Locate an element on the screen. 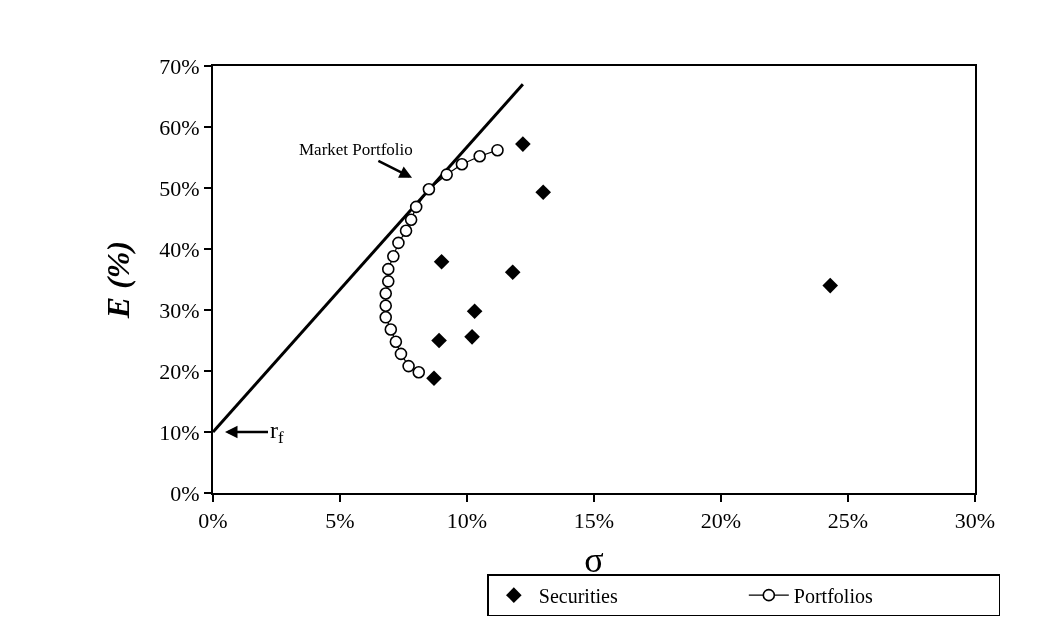  y-tick-label: 70% is located at coordinates (179, 66).